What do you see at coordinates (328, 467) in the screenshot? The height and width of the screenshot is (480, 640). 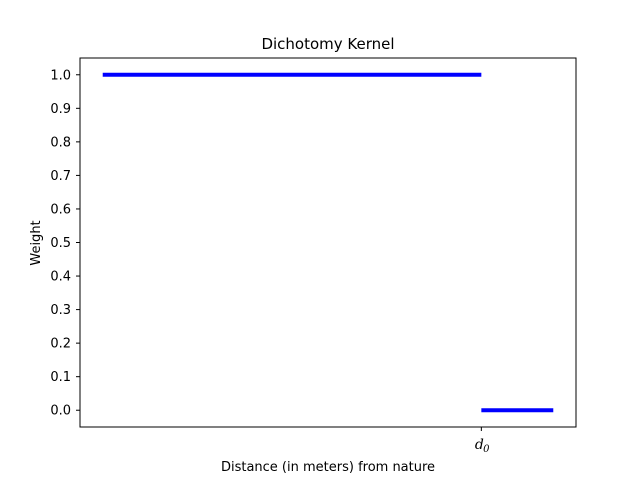 I see `x-axis-label: Distance (in meters) from nature` at bounding box center [328, 467].